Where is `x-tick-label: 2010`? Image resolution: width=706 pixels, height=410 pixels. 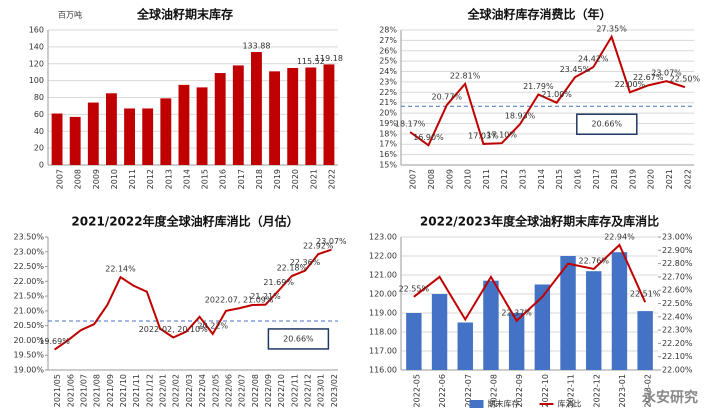
x-tick-label: 2010 is located at coordinates (468, 179).